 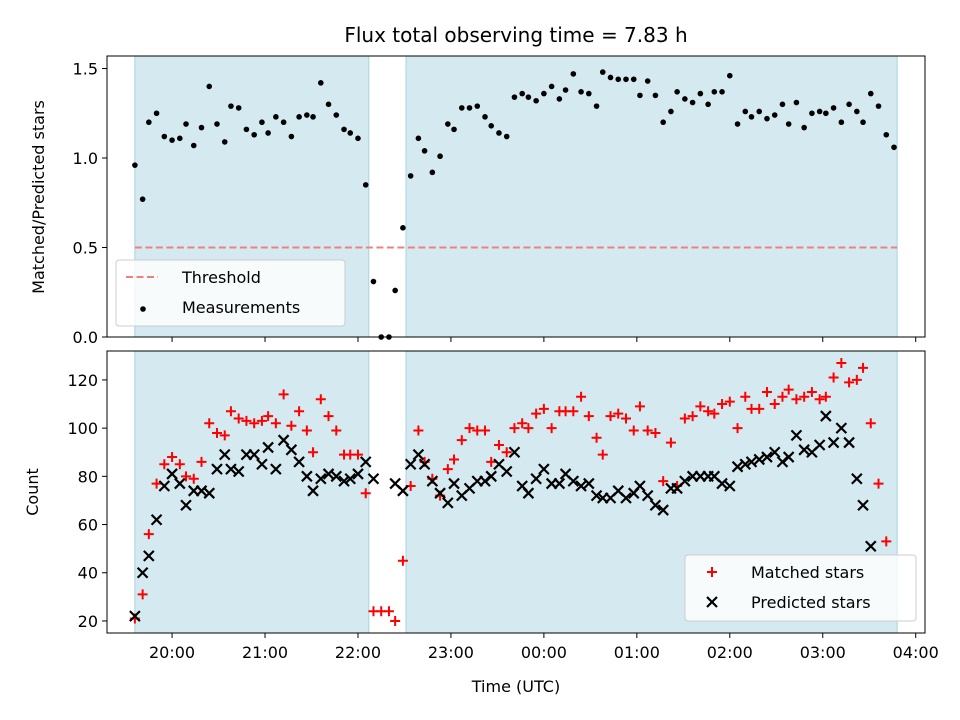 I want to click on y-tick-label: 1.0, so click(x=85, y=158).